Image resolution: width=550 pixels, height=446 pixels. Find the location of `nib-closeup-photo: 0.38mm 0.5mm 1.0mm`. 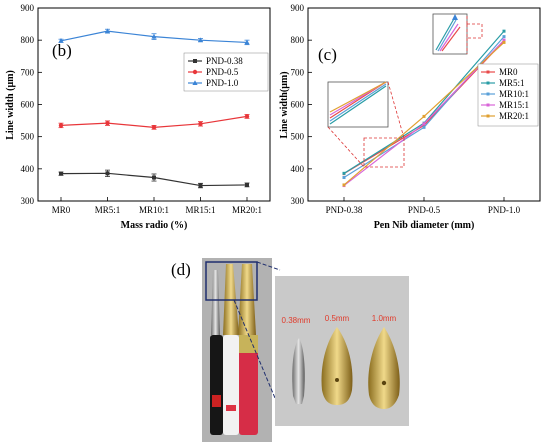

nib-closeup-photo: 0.38mm 0.5mm 1.0mm is located at coordinates (342, 351).